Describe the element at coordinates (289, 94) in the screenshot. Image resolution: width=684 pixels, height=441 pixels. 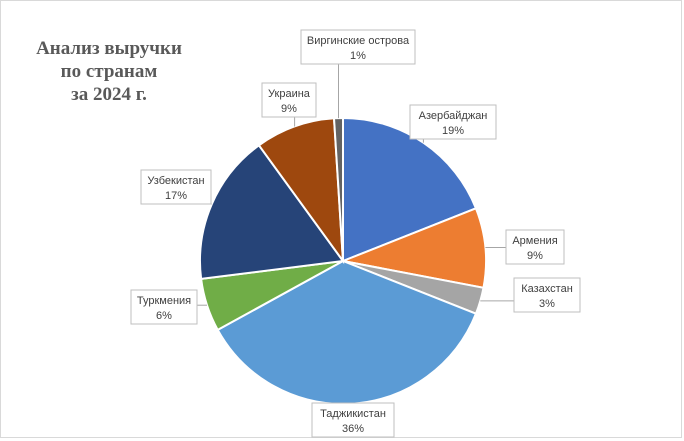
I see `slice-category-label: Украина` at that location.